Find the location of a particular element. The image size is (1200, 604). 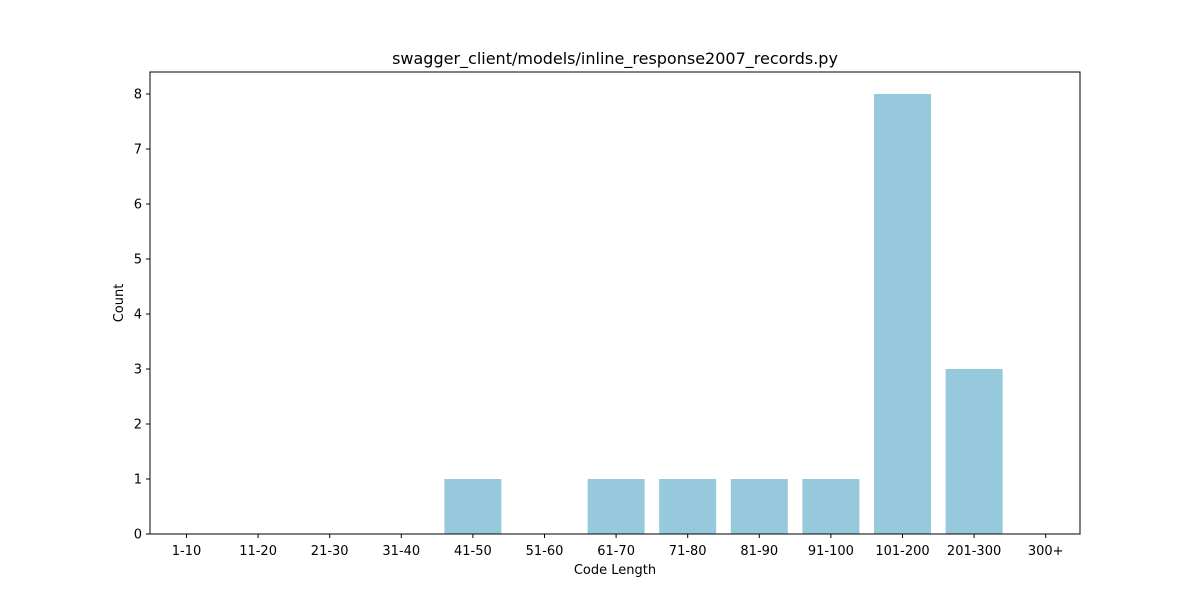

y-axis: 0 1 2 3 4 5 6 7 8 is located at coordinates (142, 315).